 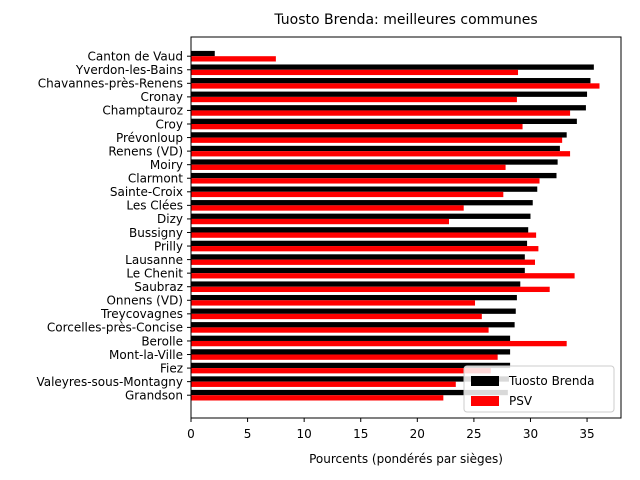 What do you see at coordinates (485, 381) in the screenshot?
I see `legend-swatch-tuosto` at bounding box center [485, 381].